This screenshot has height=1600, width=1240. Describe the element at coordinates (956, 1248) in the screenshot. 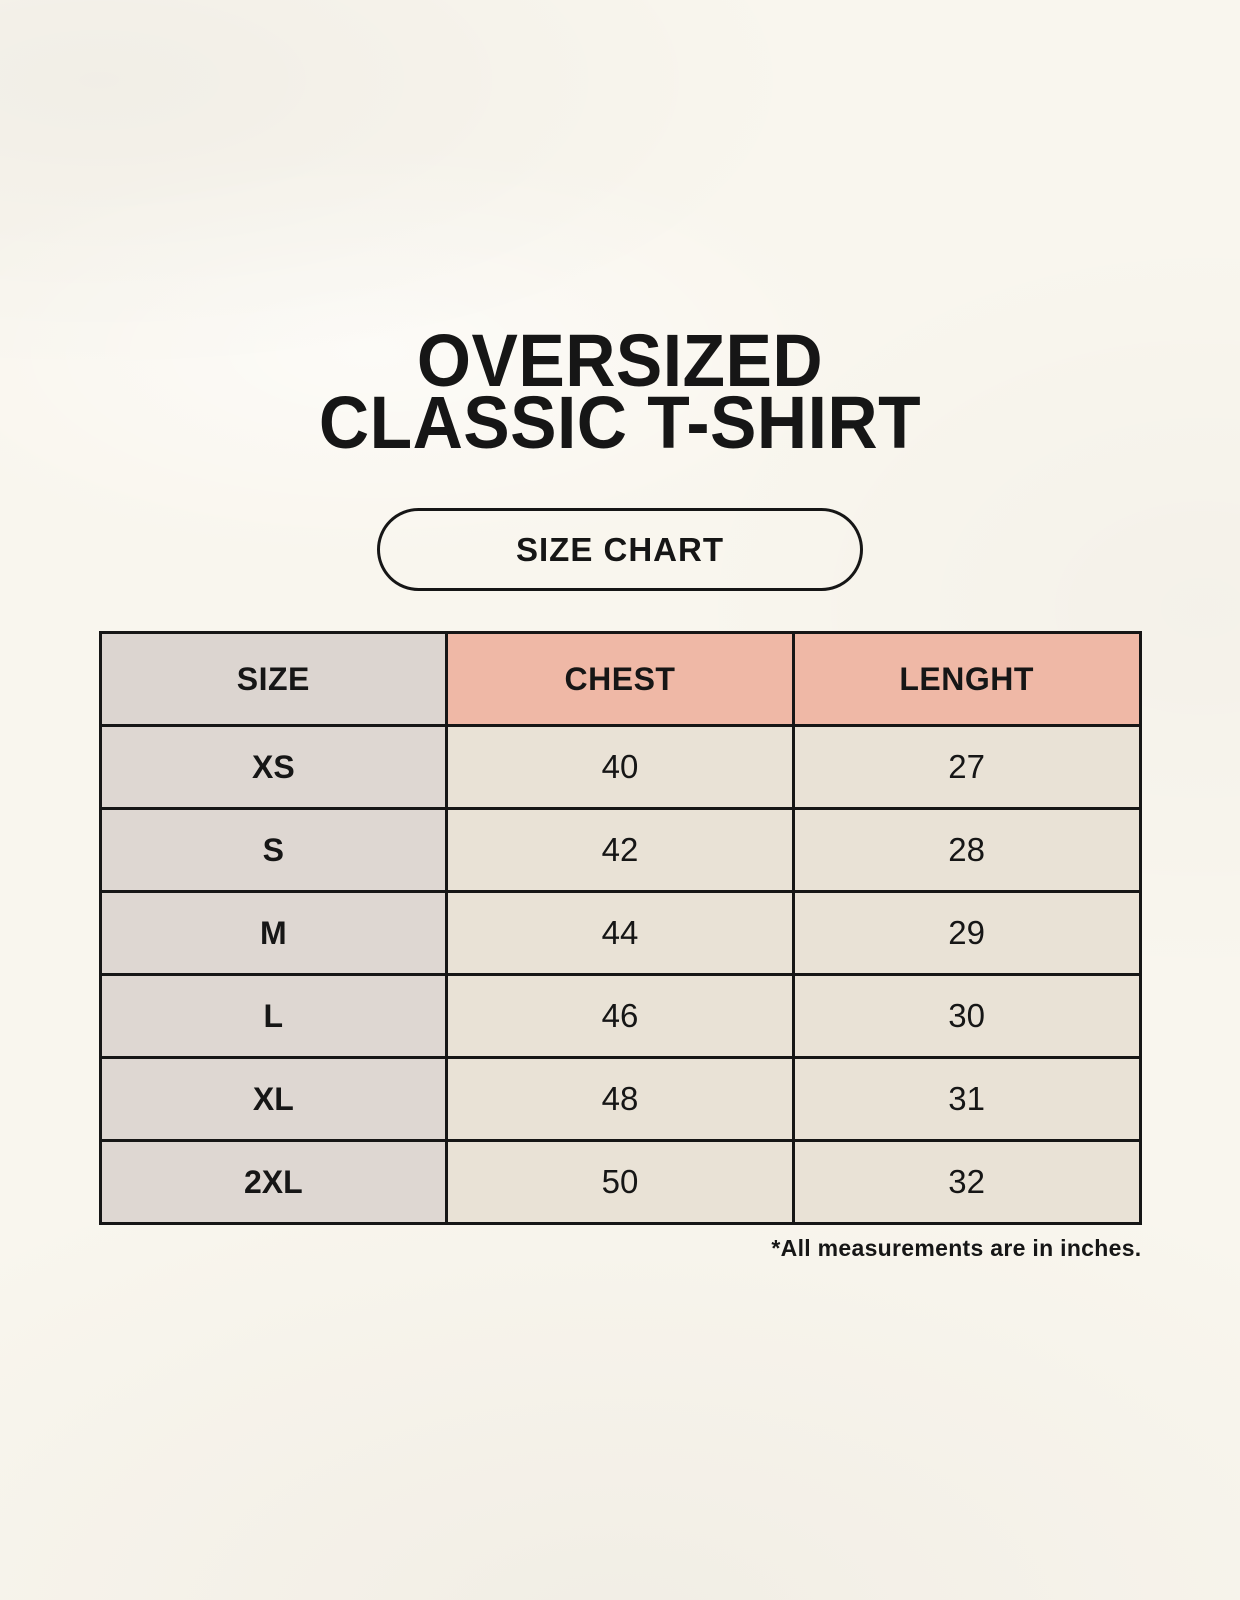

I see `measurements-note: *All measurements are in inches.` at that location.